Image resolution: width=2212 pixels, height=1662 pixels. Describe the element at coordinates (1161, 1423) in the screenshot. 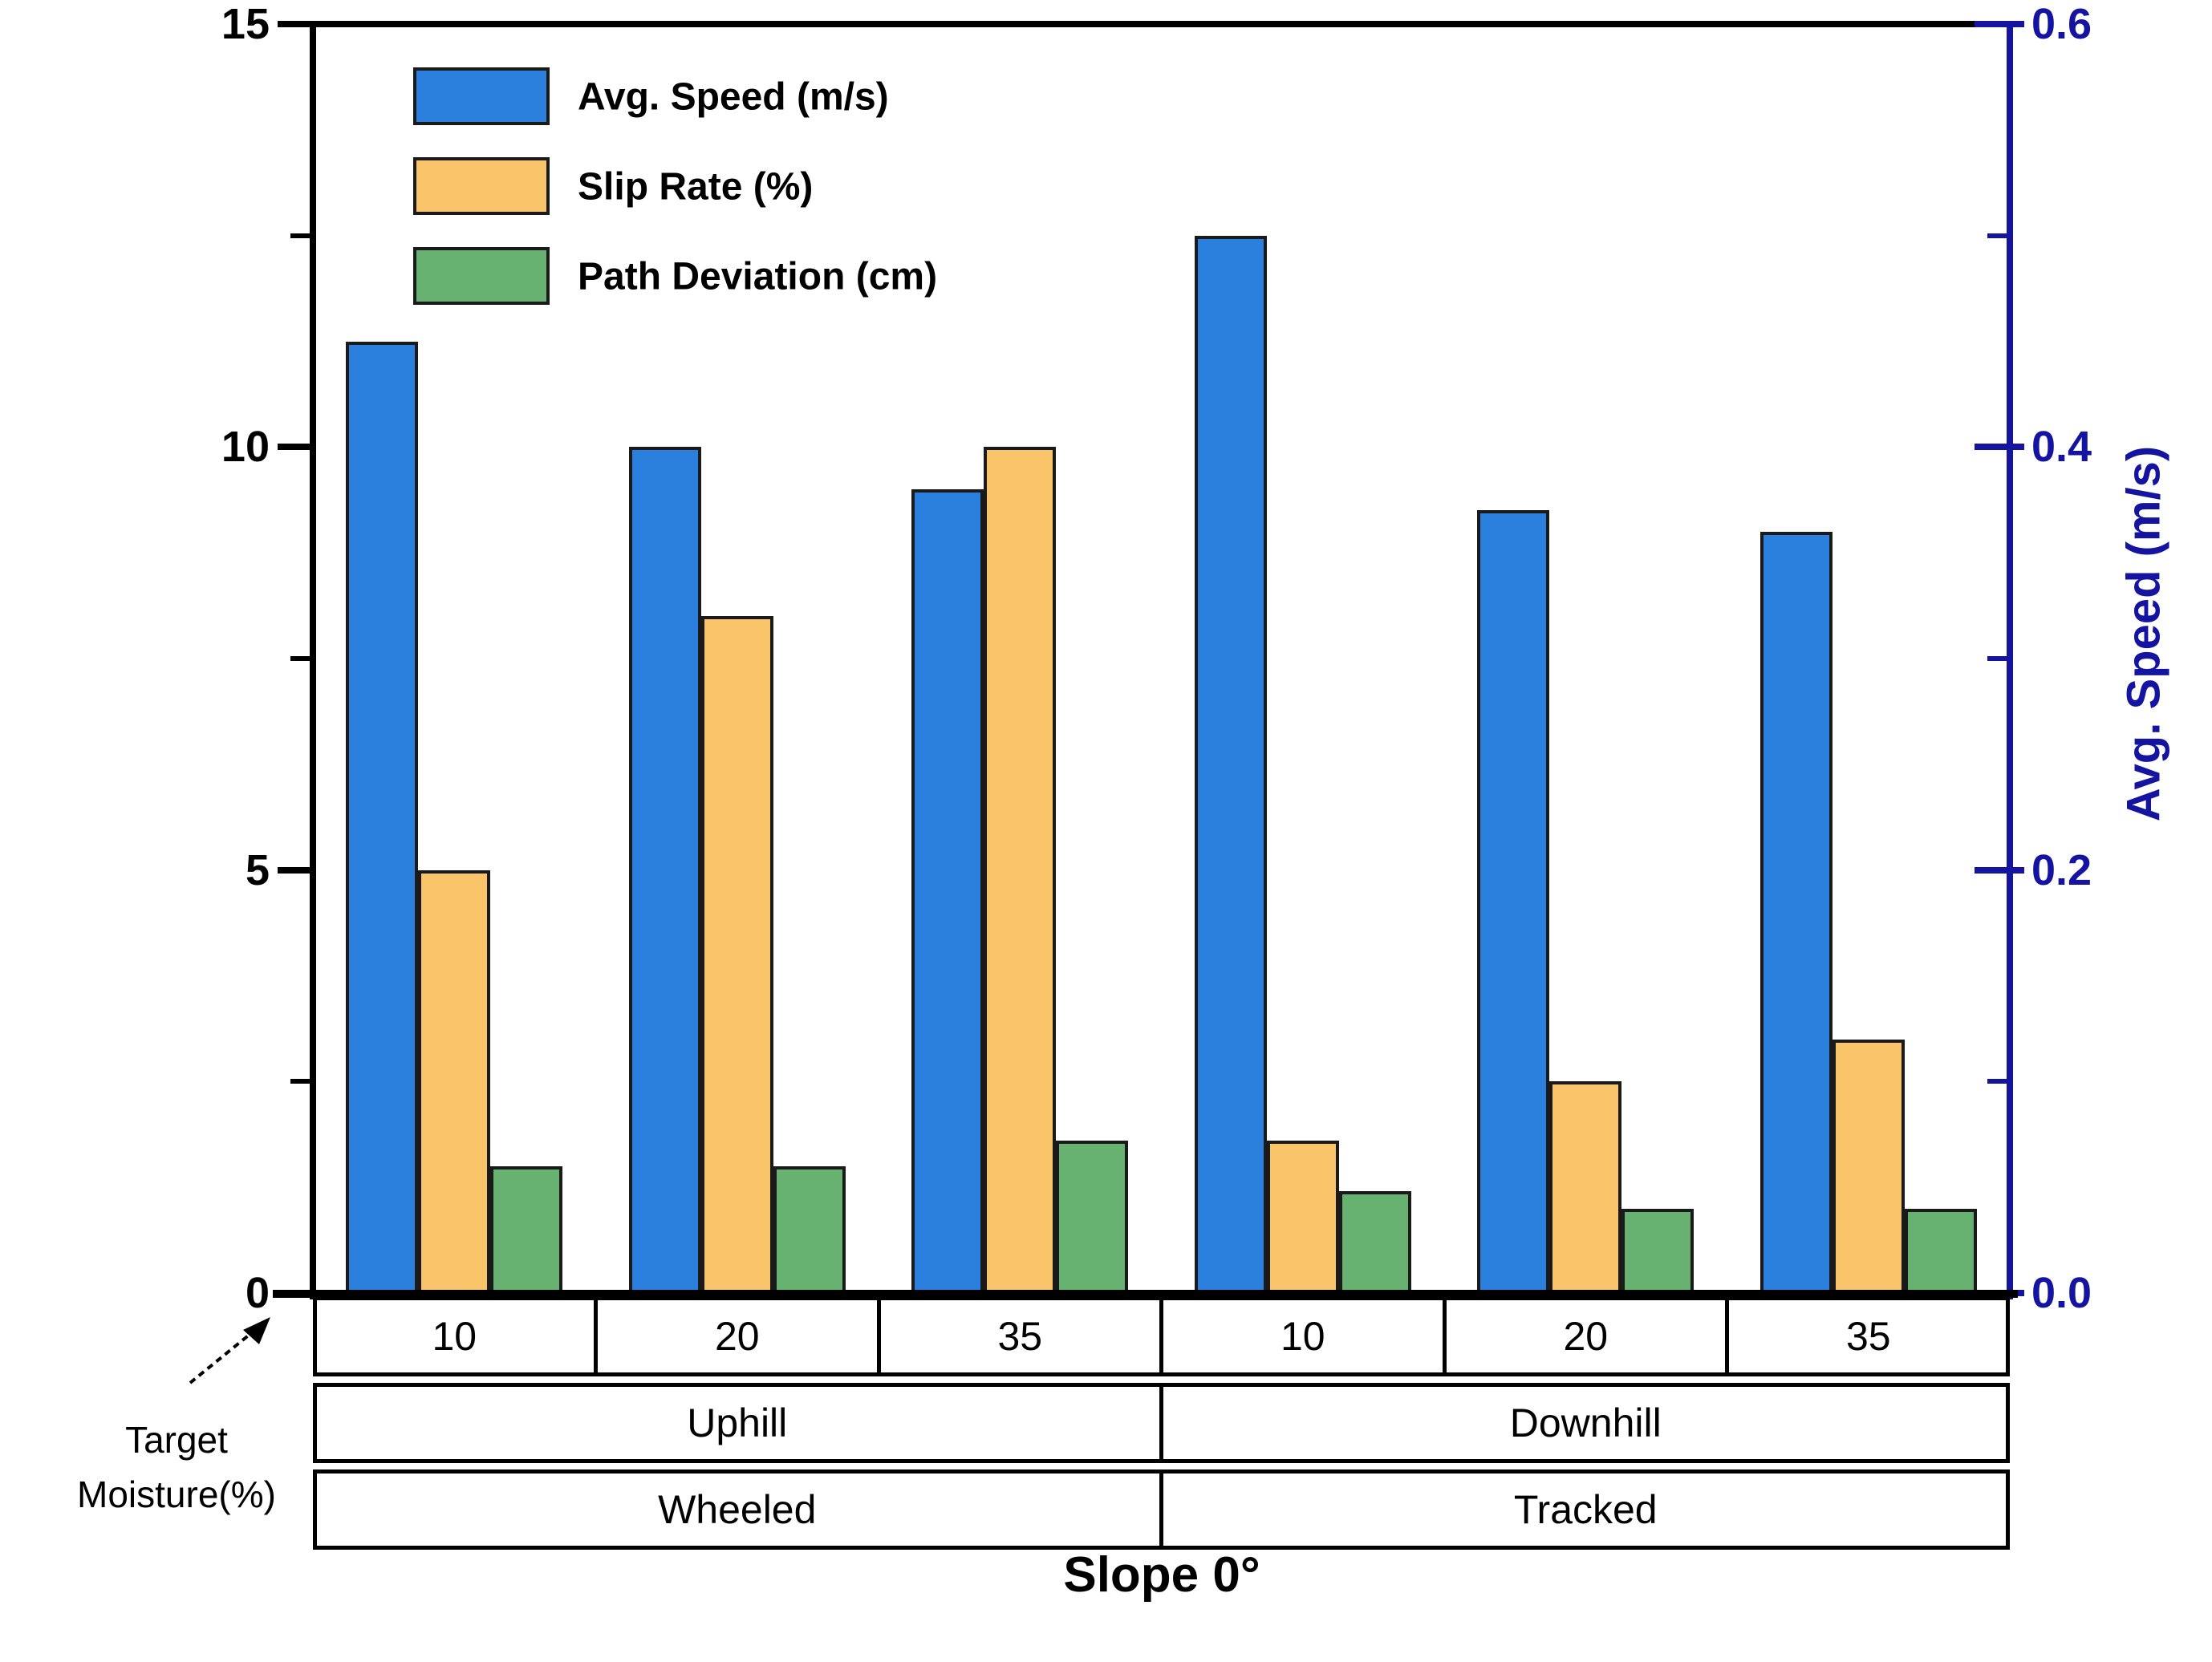

I see `terrain-divider` at that location.